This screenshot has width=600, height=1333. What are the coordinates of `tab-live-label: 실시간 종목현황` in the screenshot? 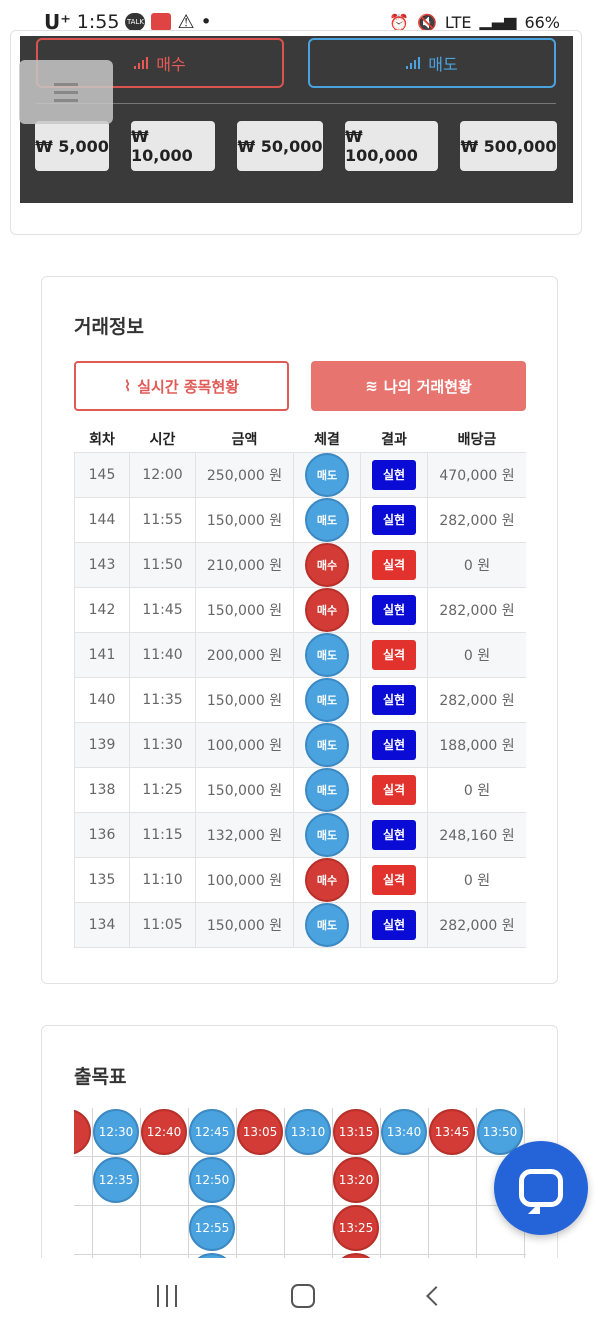 It's located at (188, 386).